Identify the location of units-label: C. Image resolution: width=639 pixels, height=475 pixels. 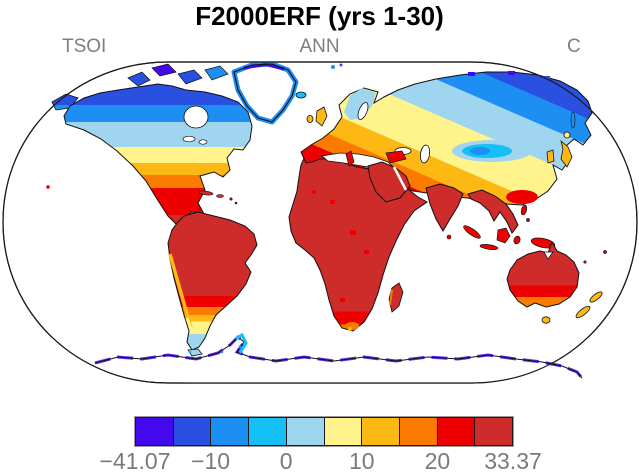
(574, 46).